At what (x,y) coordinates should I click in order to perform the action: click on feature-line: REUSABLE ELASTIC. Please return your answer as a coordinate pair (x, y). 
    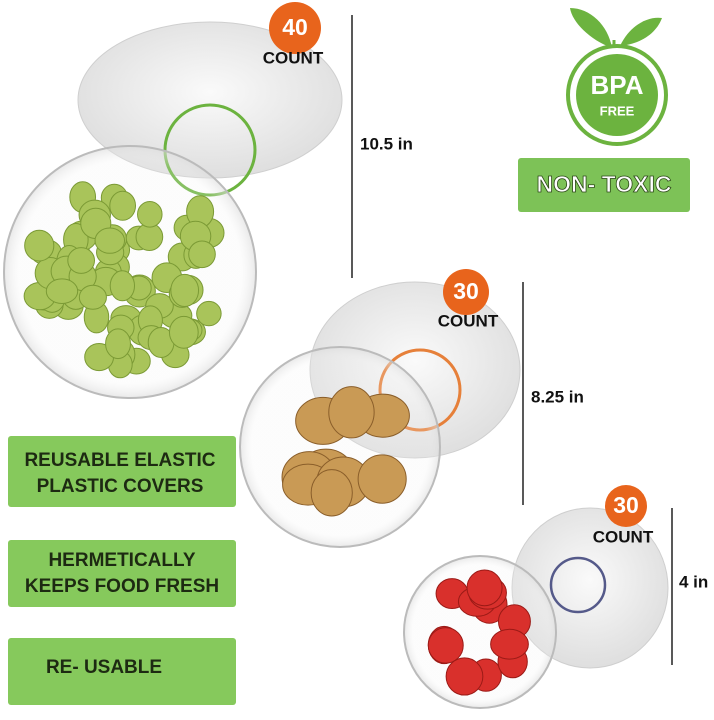
    Looking at the image, I should click on (119, 460).